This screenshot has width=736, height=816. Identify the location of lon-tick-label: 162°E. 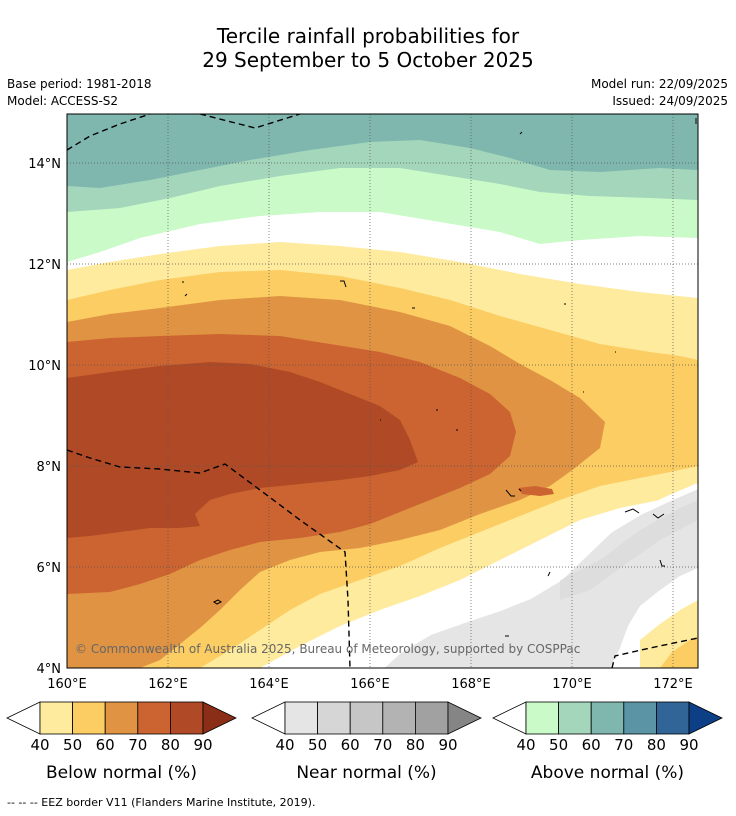
(168, 684).